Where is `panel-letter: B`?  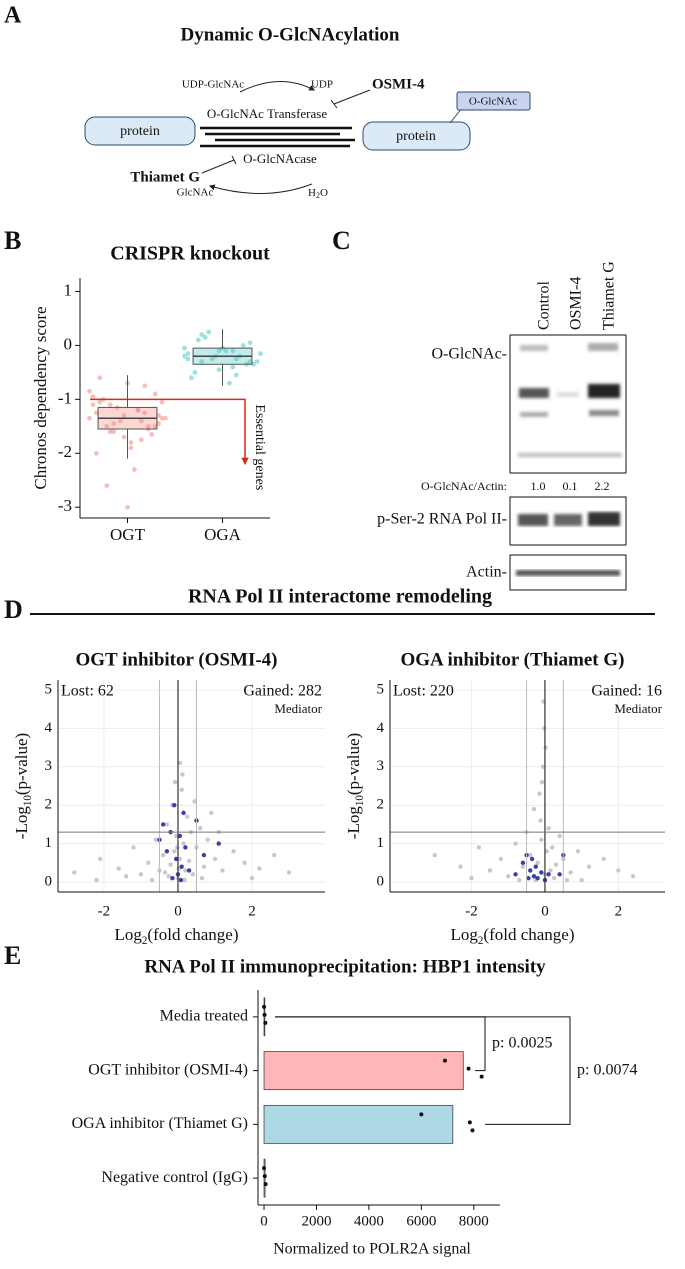 panel-letter: B is located at coordinates (12, 240).